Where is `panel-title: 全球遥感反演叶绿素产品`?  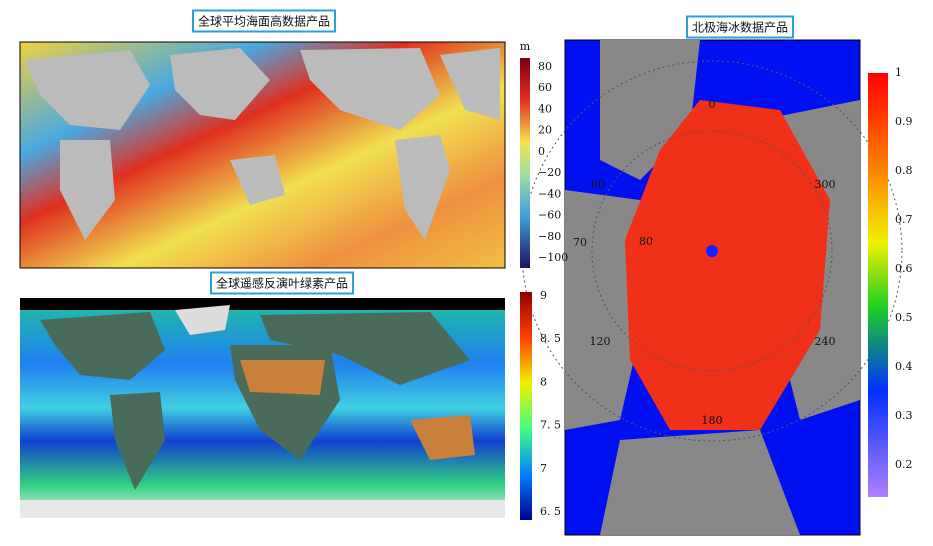
panel-title: 全球遥感反演叶绿素产品 is located at coordinates (282, 283).